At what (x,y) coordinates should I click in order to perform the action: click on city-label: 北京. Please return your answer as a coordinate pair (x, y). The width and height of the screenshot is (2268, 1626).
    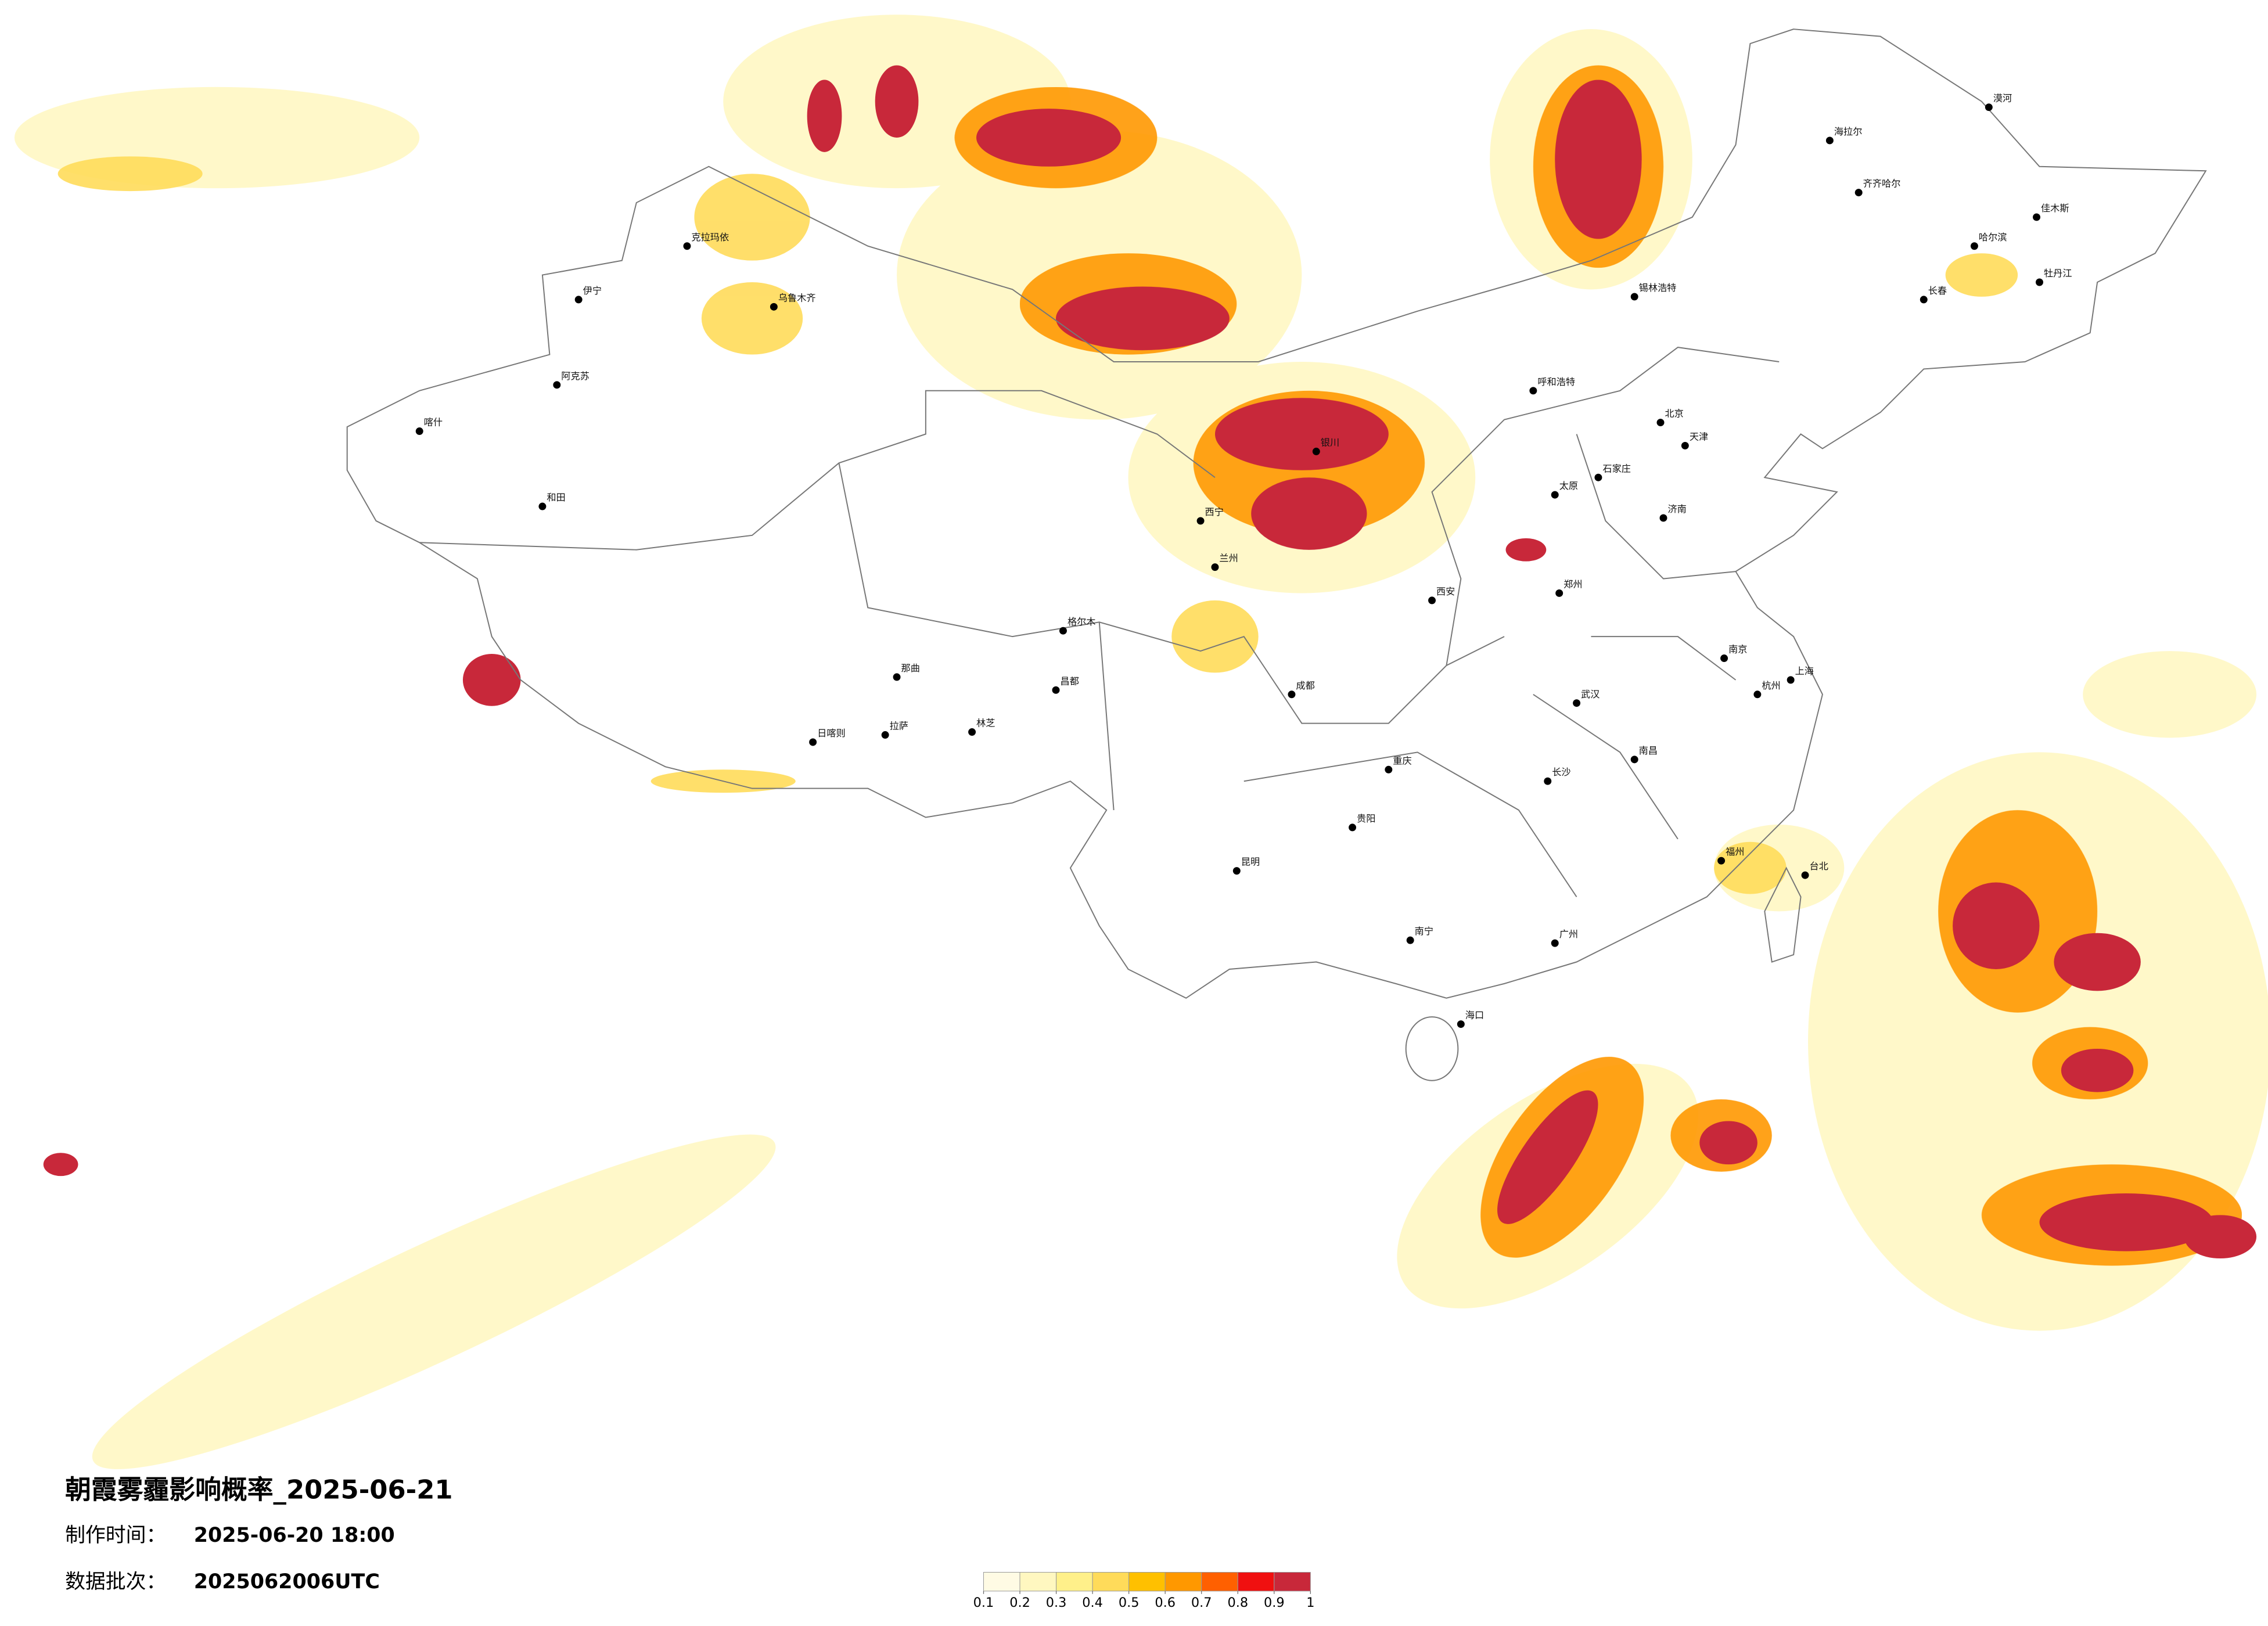
    Looking at the image, I should click on (1674, 413).